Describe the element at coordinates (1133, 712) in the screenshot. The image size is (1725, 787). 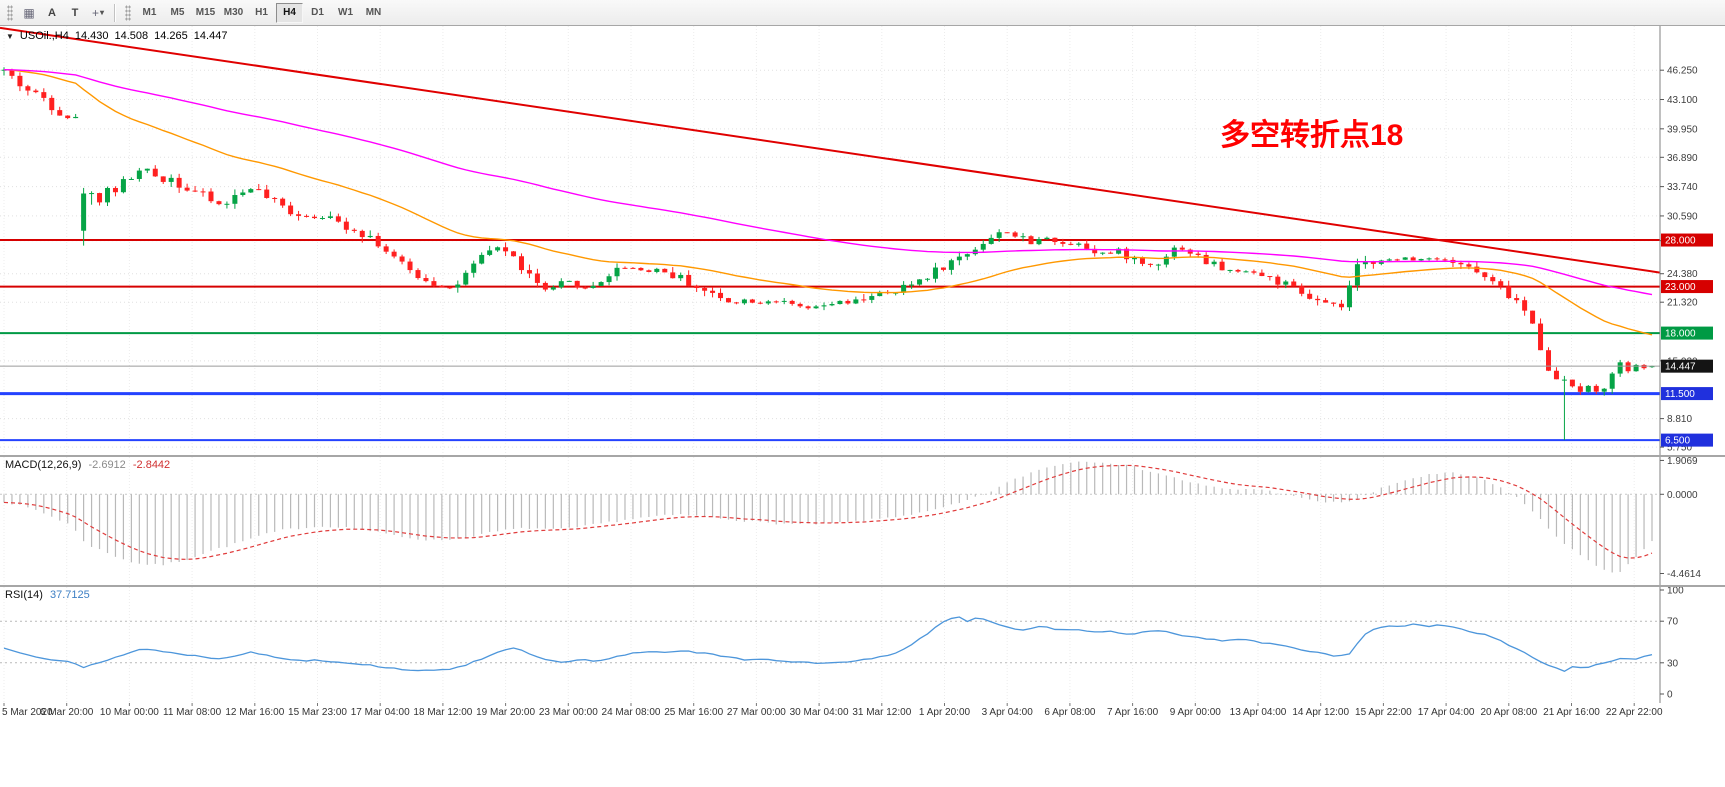
I see `svg-text: 7 Apr 16:00` at that location.